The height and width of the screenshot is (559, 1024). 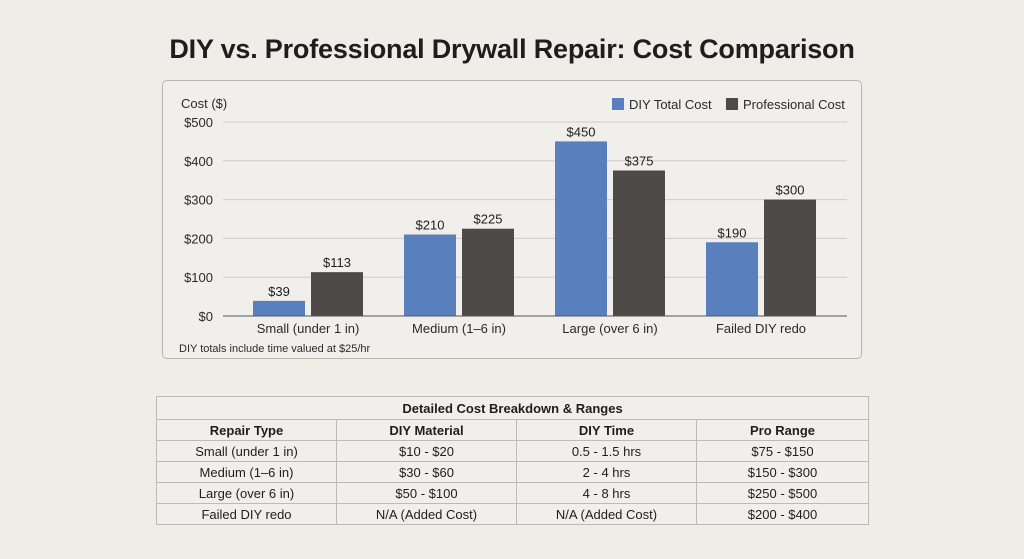 What do you see at coordinates (761, 328) in the screenshot?
I see `x-category-label: Failed DIY redo` at bounding box center [761, 328].